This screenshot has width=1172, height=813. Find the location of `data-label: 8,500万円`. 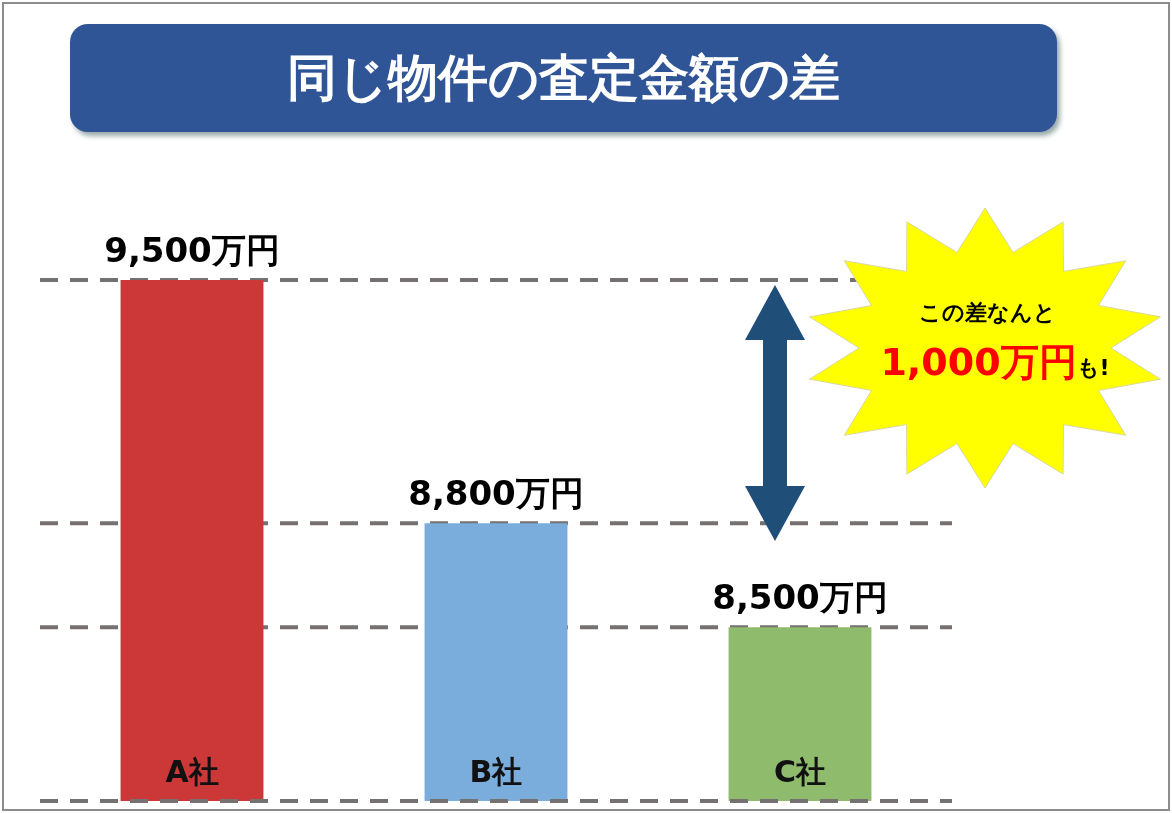

data-label: 8,500万円 is located at coordinates (800, 597).